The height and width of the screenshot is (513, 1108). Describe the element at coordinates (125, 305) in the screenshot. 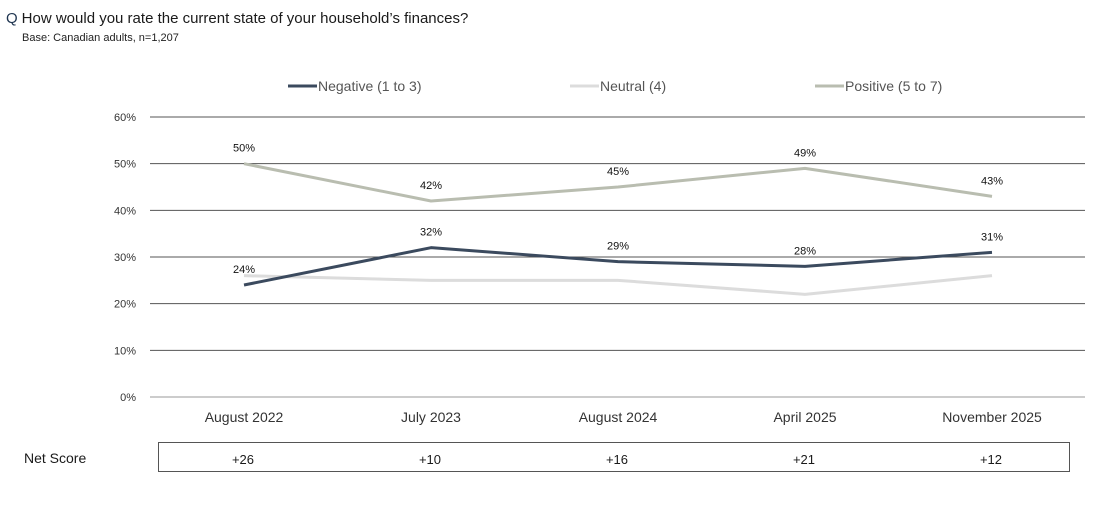

I see `y-tick-label: 20%` at that location.